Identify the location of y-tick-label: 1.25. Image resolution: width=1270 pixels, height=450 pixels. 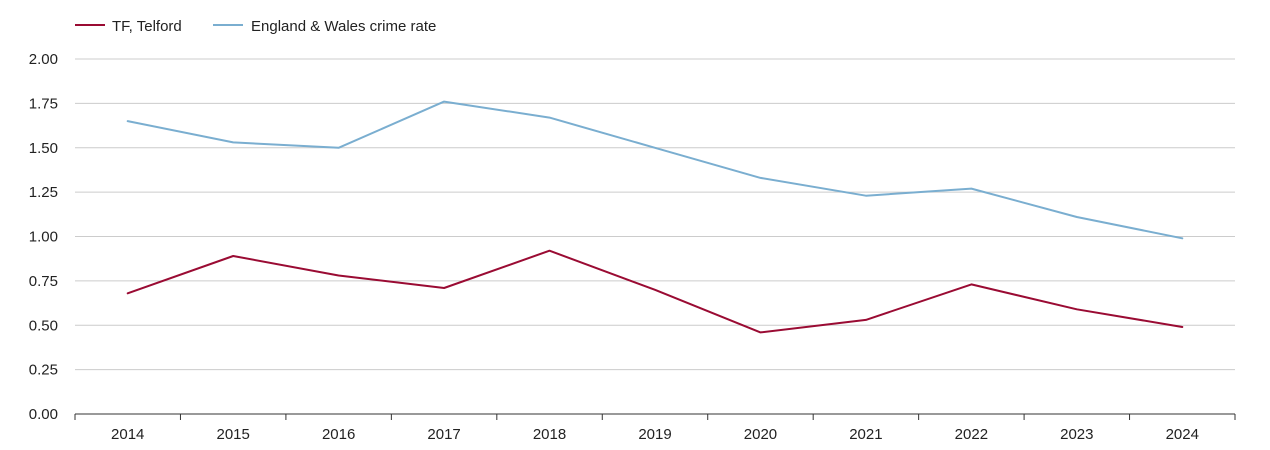
(43, 192).